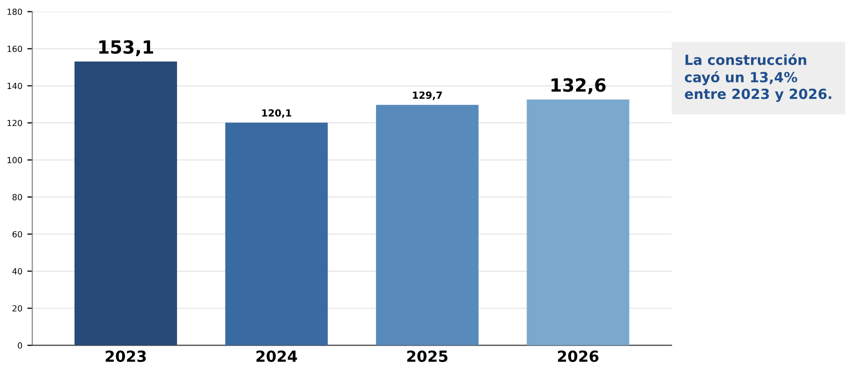 Image resolution: width=850 pixels, height=388 pixels. What do you see at coordinates (17, 234) in the screenshot?
I see `y-tick-label: 60` at bounding box center [17, 234].